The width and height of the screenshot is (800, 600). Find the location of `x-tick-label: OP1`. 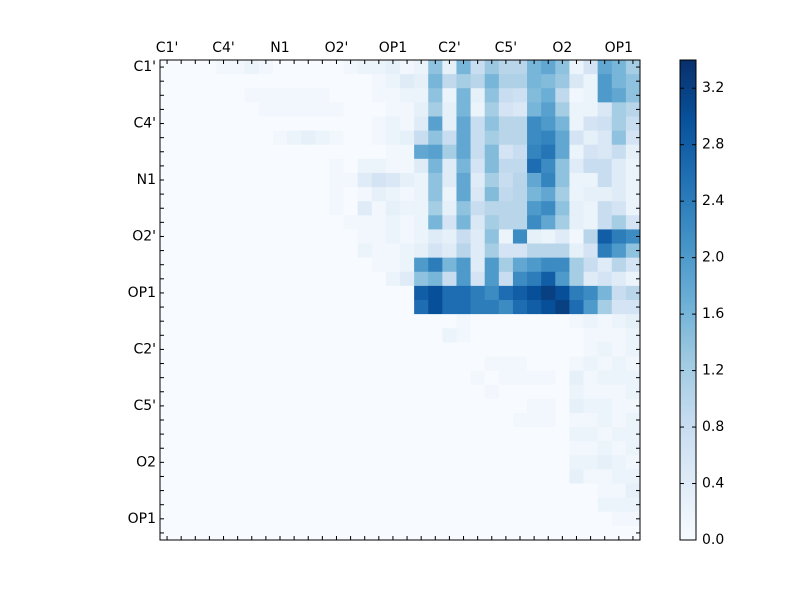

x-tick-label: OP1 is located at coordinates (393, 48).